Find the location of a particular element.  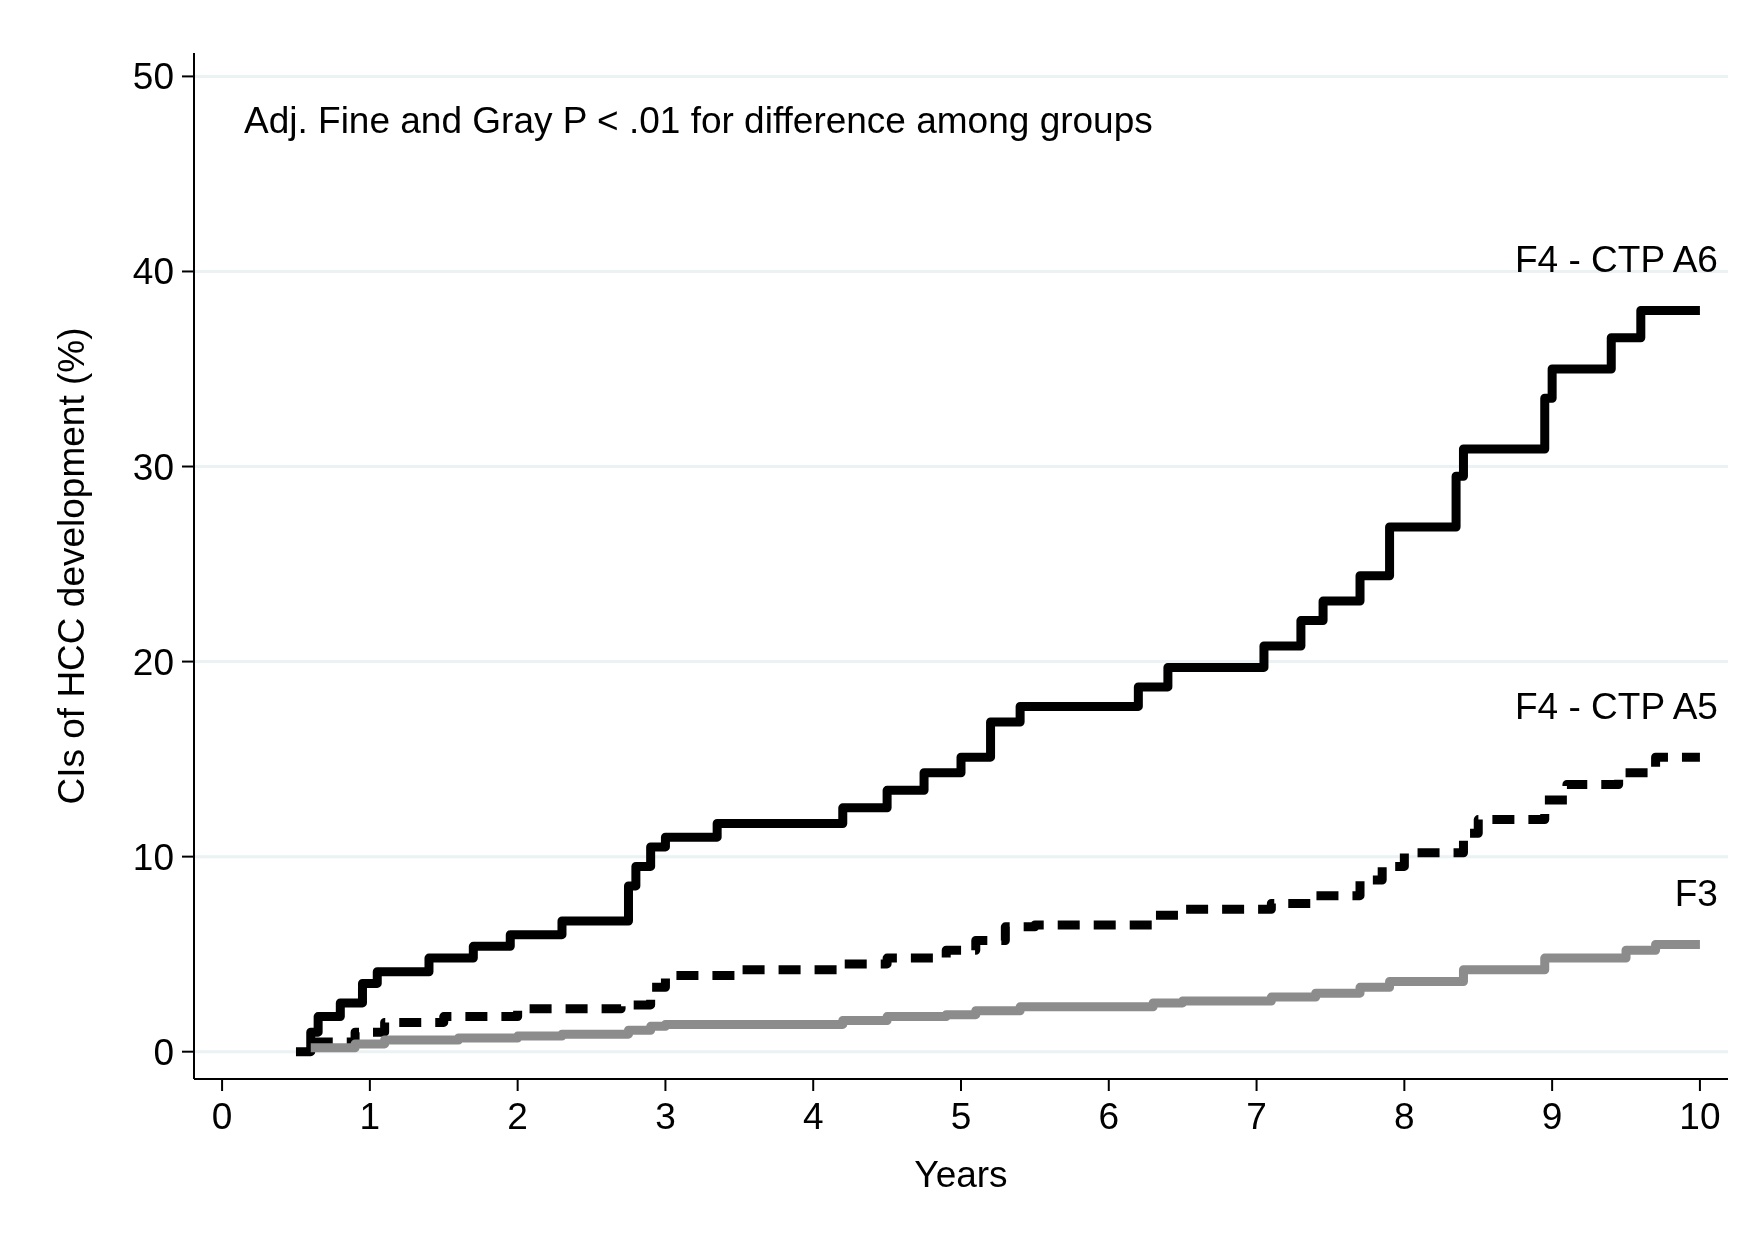

y-tick-label: 0 is located at coordinates (163, 1052).